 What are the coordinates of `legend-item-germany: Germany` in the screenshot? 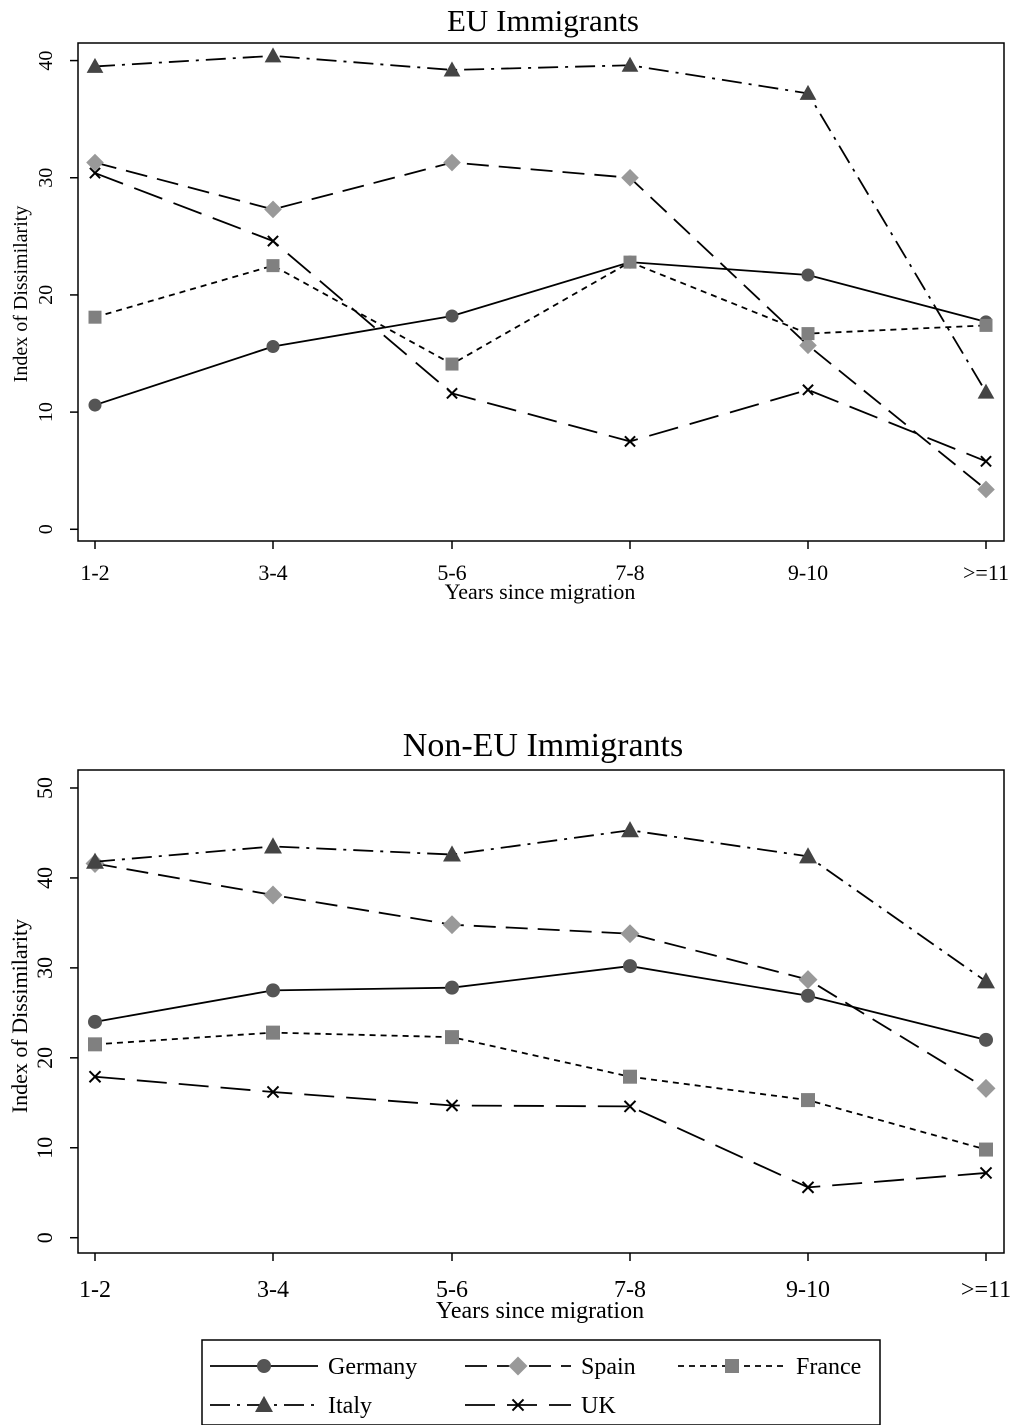 It's located at (313, 1367).